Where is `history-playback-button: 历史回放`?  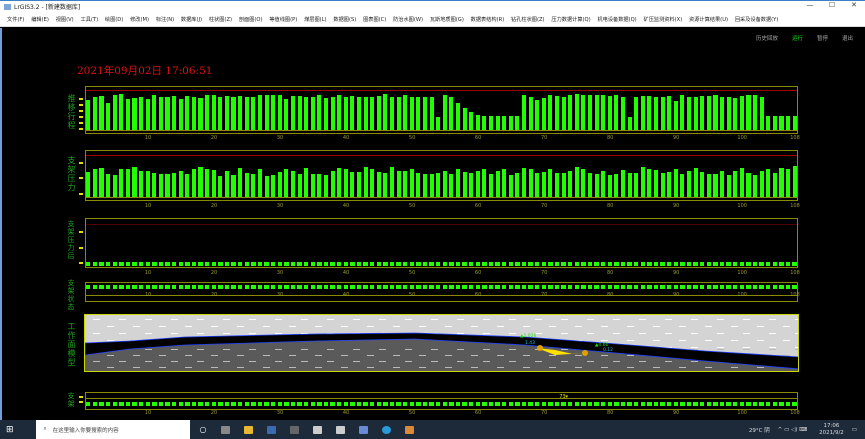
history-playback-button: 历史回放 is located at coordinates (766, 39).